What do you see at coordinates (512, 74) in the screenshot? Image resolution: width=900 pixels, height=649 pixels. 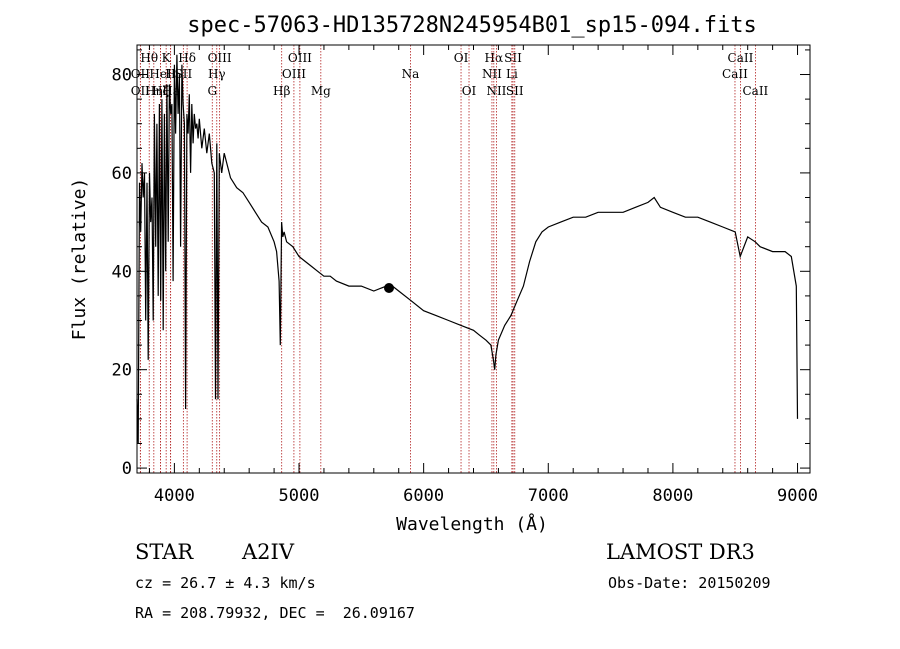 I see `line-label-25: Li` at bounding box center [512, 74].